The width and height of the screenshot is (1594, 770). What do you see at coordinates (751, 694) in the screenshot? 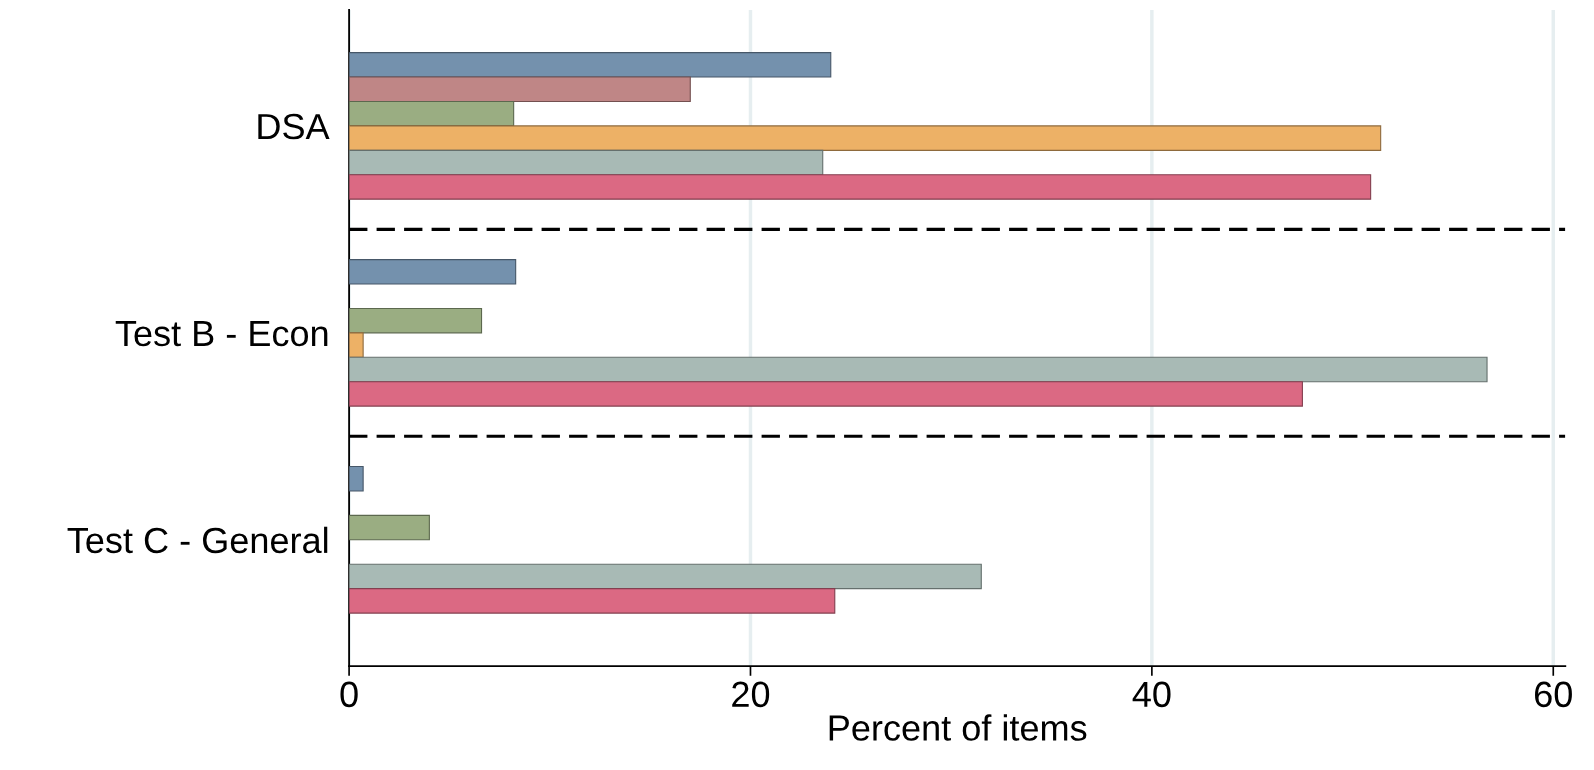
I see `x-tick-label: 20` at bounding box center [751, 694].